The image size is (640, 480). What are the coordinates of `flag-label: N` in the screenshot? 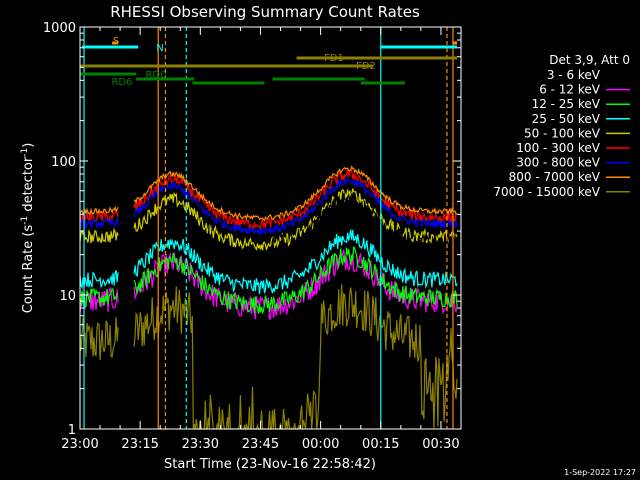 It's located at (159, 48).